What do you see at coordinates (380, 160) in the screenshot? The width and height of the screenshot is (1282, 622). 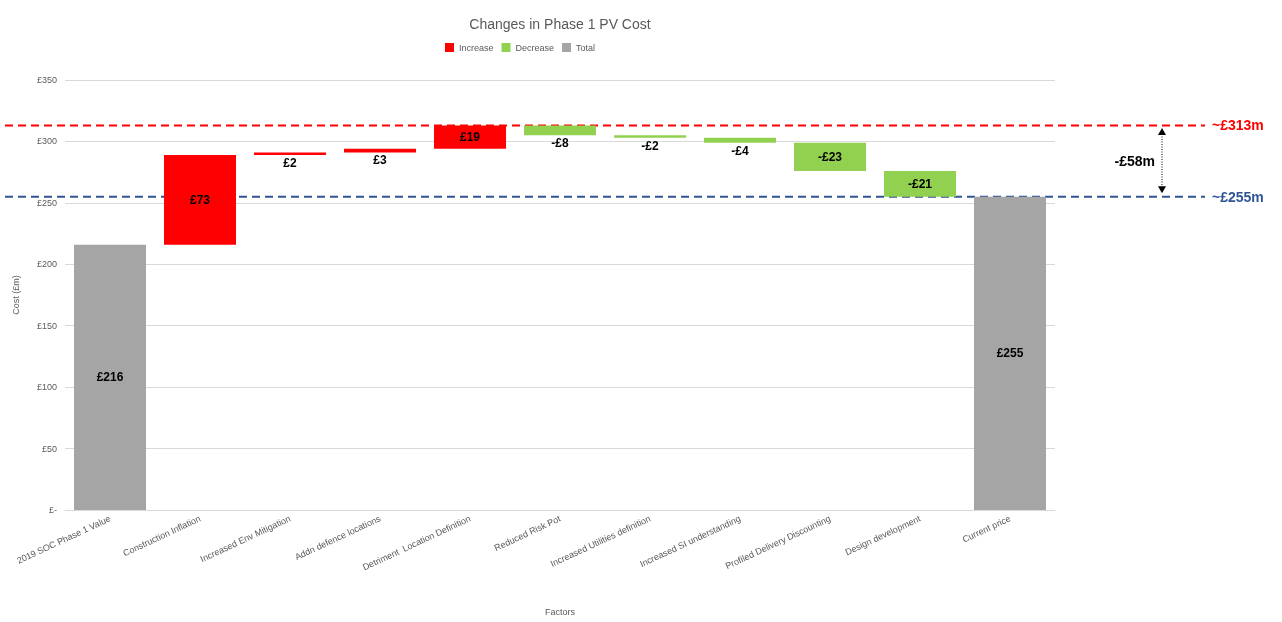 I see `data-label: £3` at bounding box center [380, 160].